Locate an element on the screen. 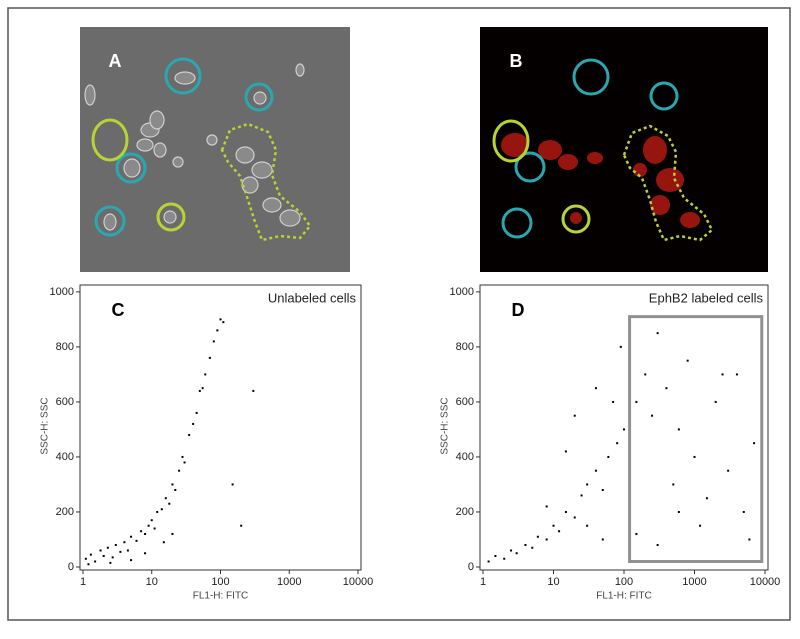 Image resolution: width=800 pixels, height=639 pixels. y-axis-label: SSC-H: SSC is located at coordinates (45, 425).